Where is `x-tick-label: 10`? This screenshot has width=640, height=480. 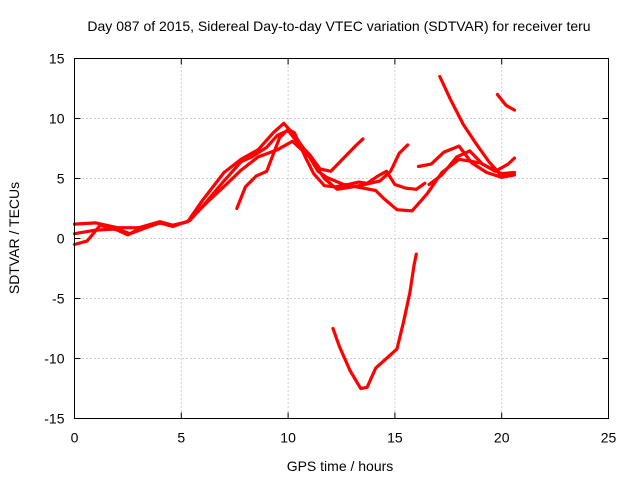
x-tick-label: 10 is located at coordinates (288, 438).